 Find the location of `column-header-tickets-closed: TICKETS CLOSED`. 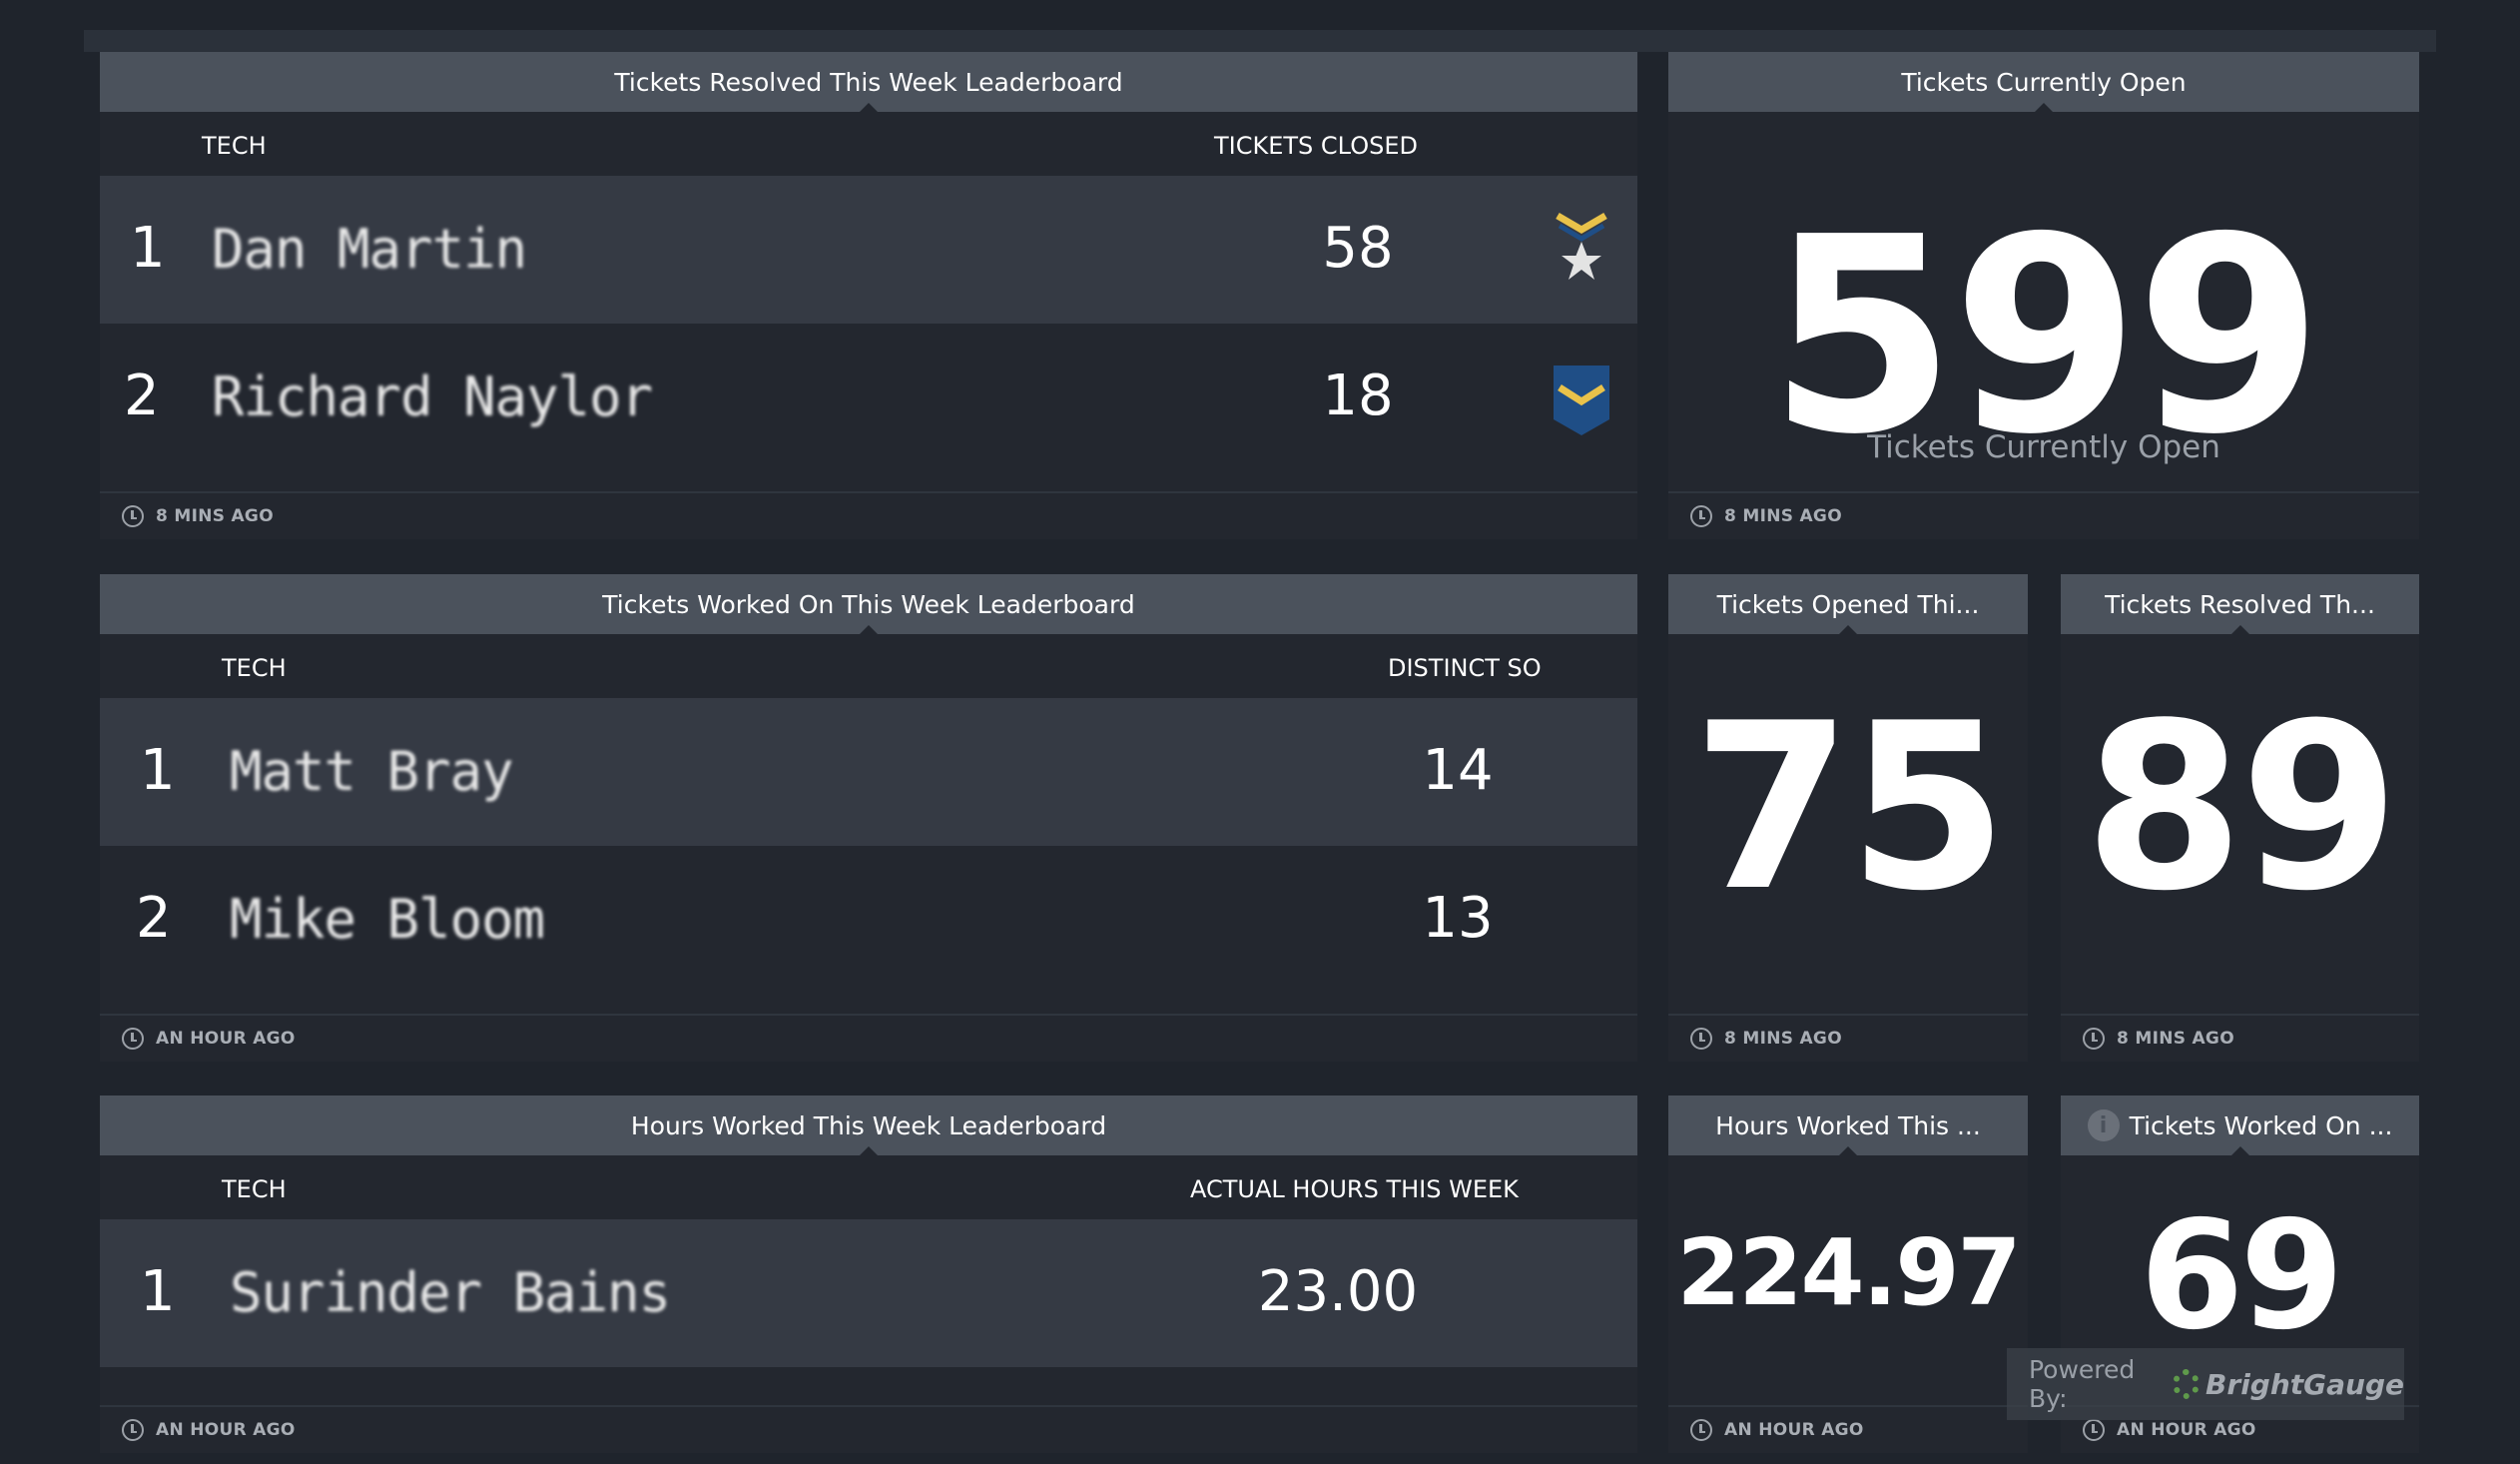

column-header-tickets-closed: TICKETS CLOSED is located at coordinates (1316, 146).